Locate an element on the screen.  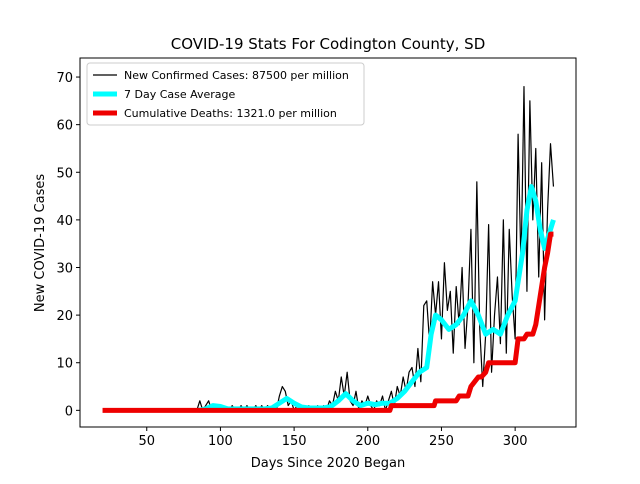
y-tick-label: 10 is located at coordinates (64, 364).